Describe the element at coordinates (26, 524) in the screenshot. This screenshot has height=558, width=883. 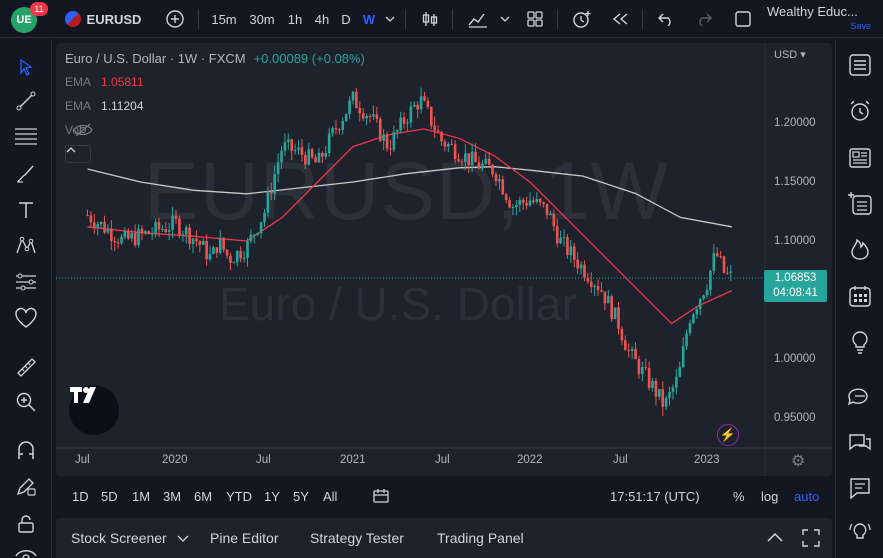
I see `lock-tool` at that location.